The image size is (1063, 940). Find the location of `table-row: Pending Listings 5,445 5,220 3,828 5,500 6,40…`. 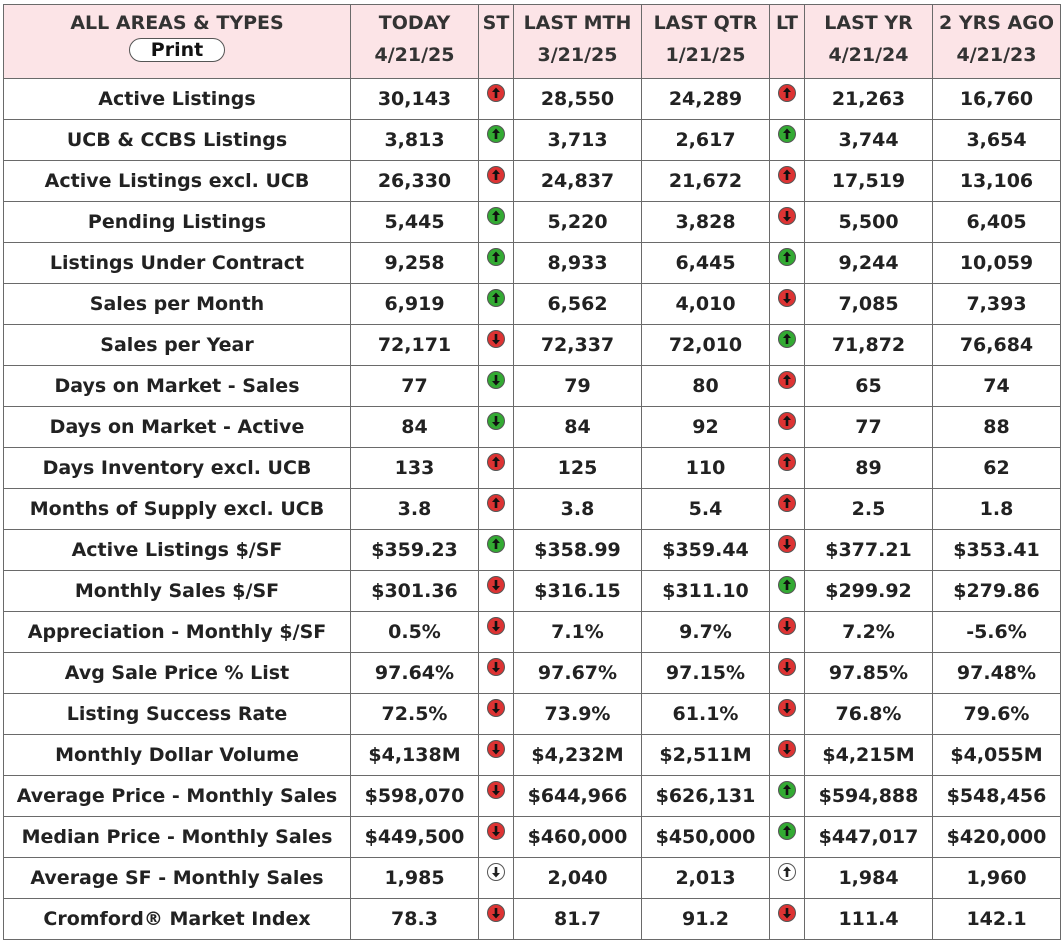

table-row: Pending Listings 5,445 5,220 3,828 5,500 6,40… is located at coordinates (532, 222).